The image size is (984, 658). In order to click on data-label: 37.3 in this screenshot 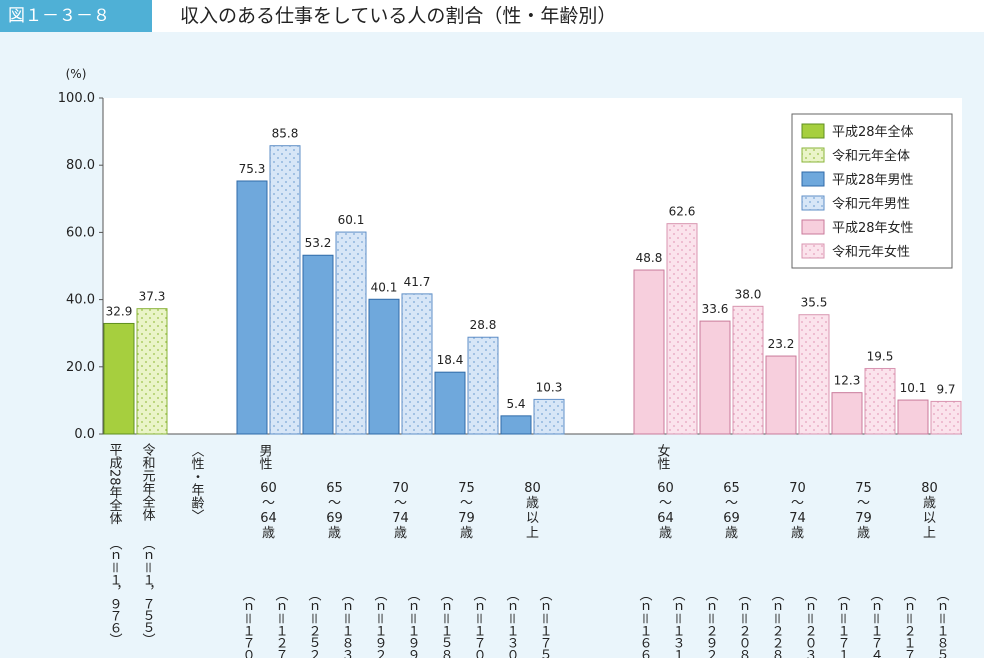, I will do `click(152, 297)`.